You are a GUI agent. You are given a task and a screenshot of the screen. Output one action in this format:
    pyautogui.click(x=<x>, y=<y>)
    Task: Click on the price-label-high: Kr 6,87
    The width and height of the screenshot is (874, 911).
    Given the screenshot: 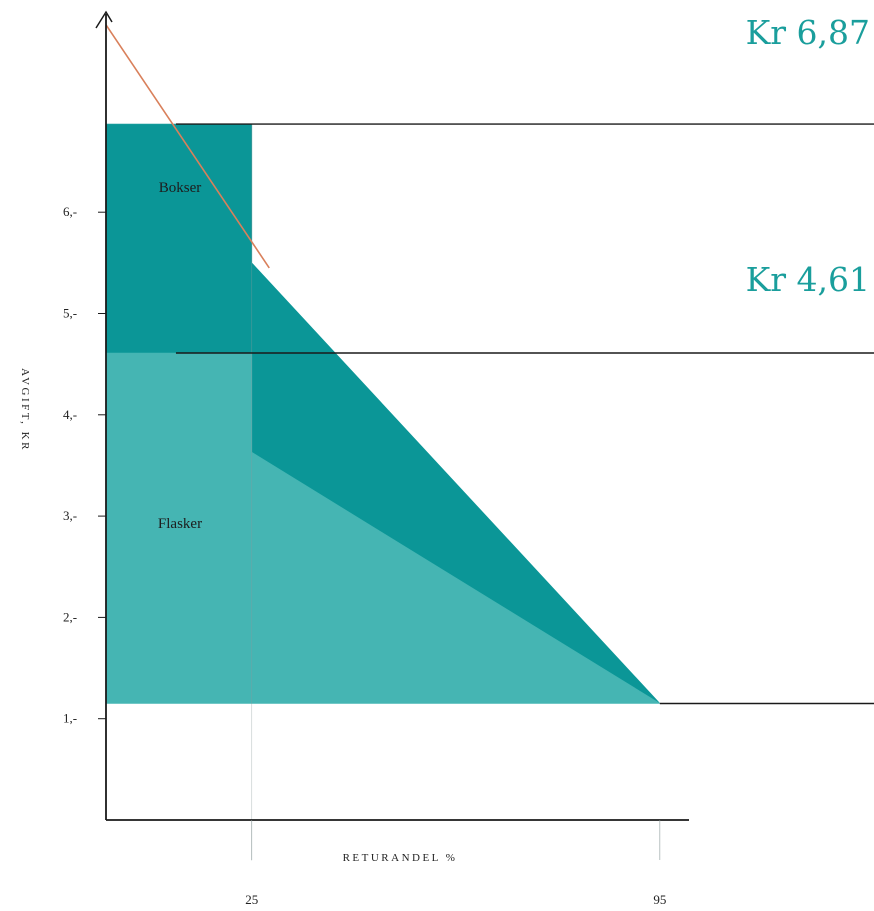 What is the action you would take?
    pyautogui.click(x=808, y=32)
    